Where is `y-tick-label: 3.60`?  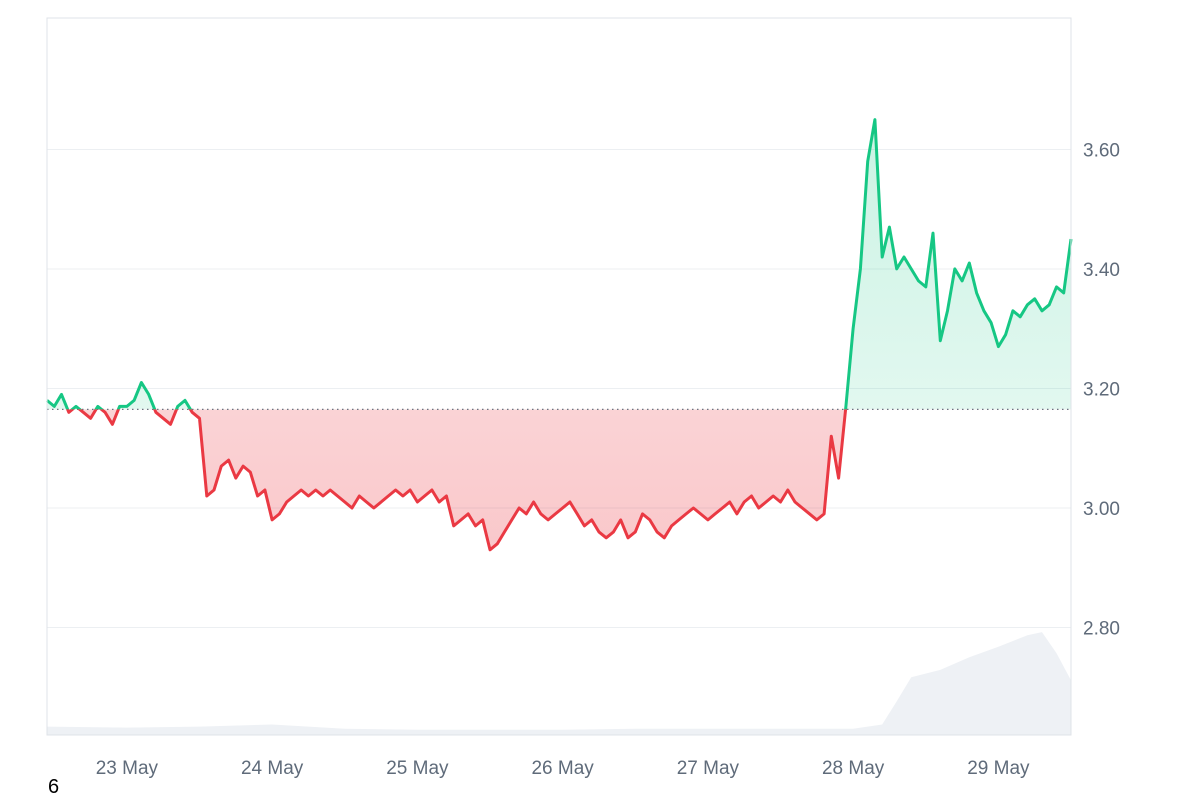
y-tick-label: 3.60 is located at coordinates (1101, 150).